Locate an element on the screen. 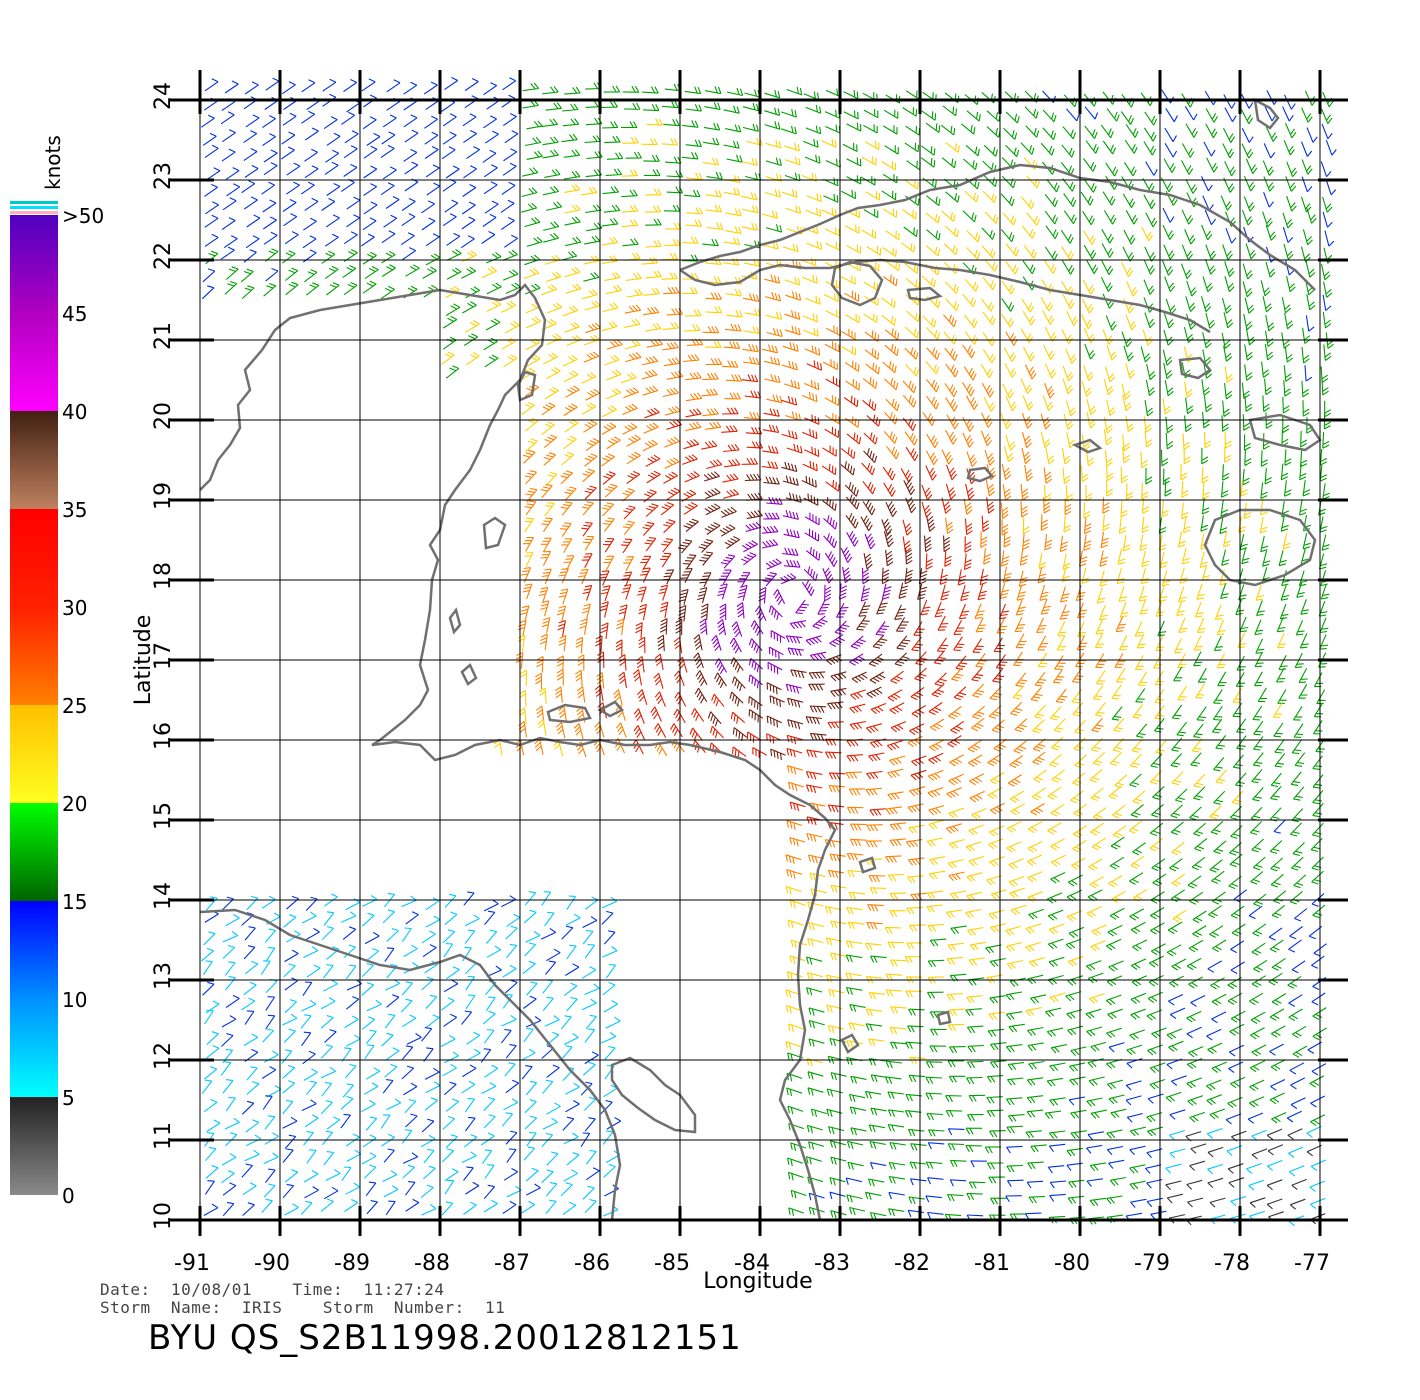 This screenshot has height=1400, width=1420. latitude-tick-label: 20 is located at coordinates (163, 416).